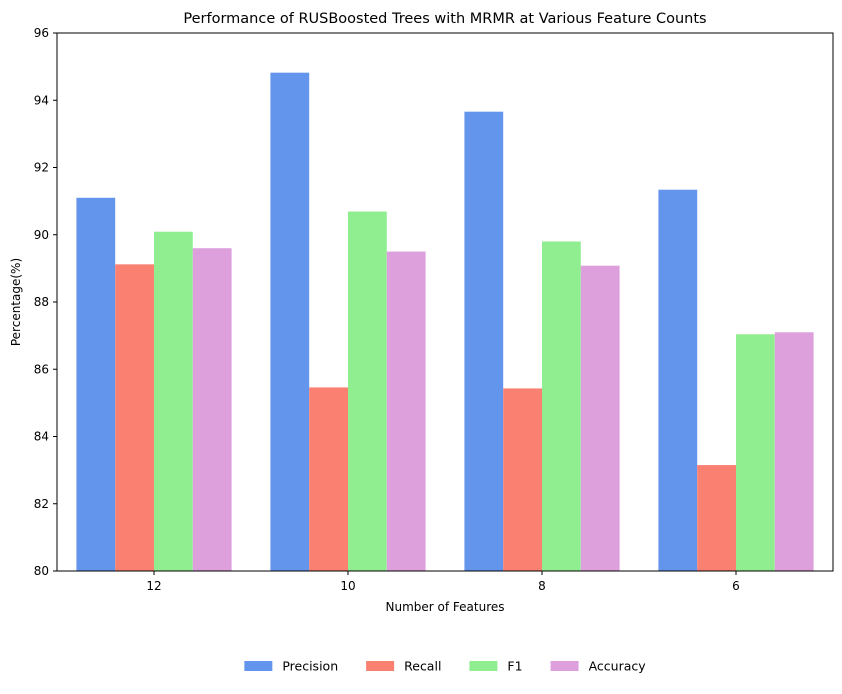 The image size is (842, 694). Describe the element at coordinates (153, 586) in the screenshot. I see `x-tick-label: 12` at that location.